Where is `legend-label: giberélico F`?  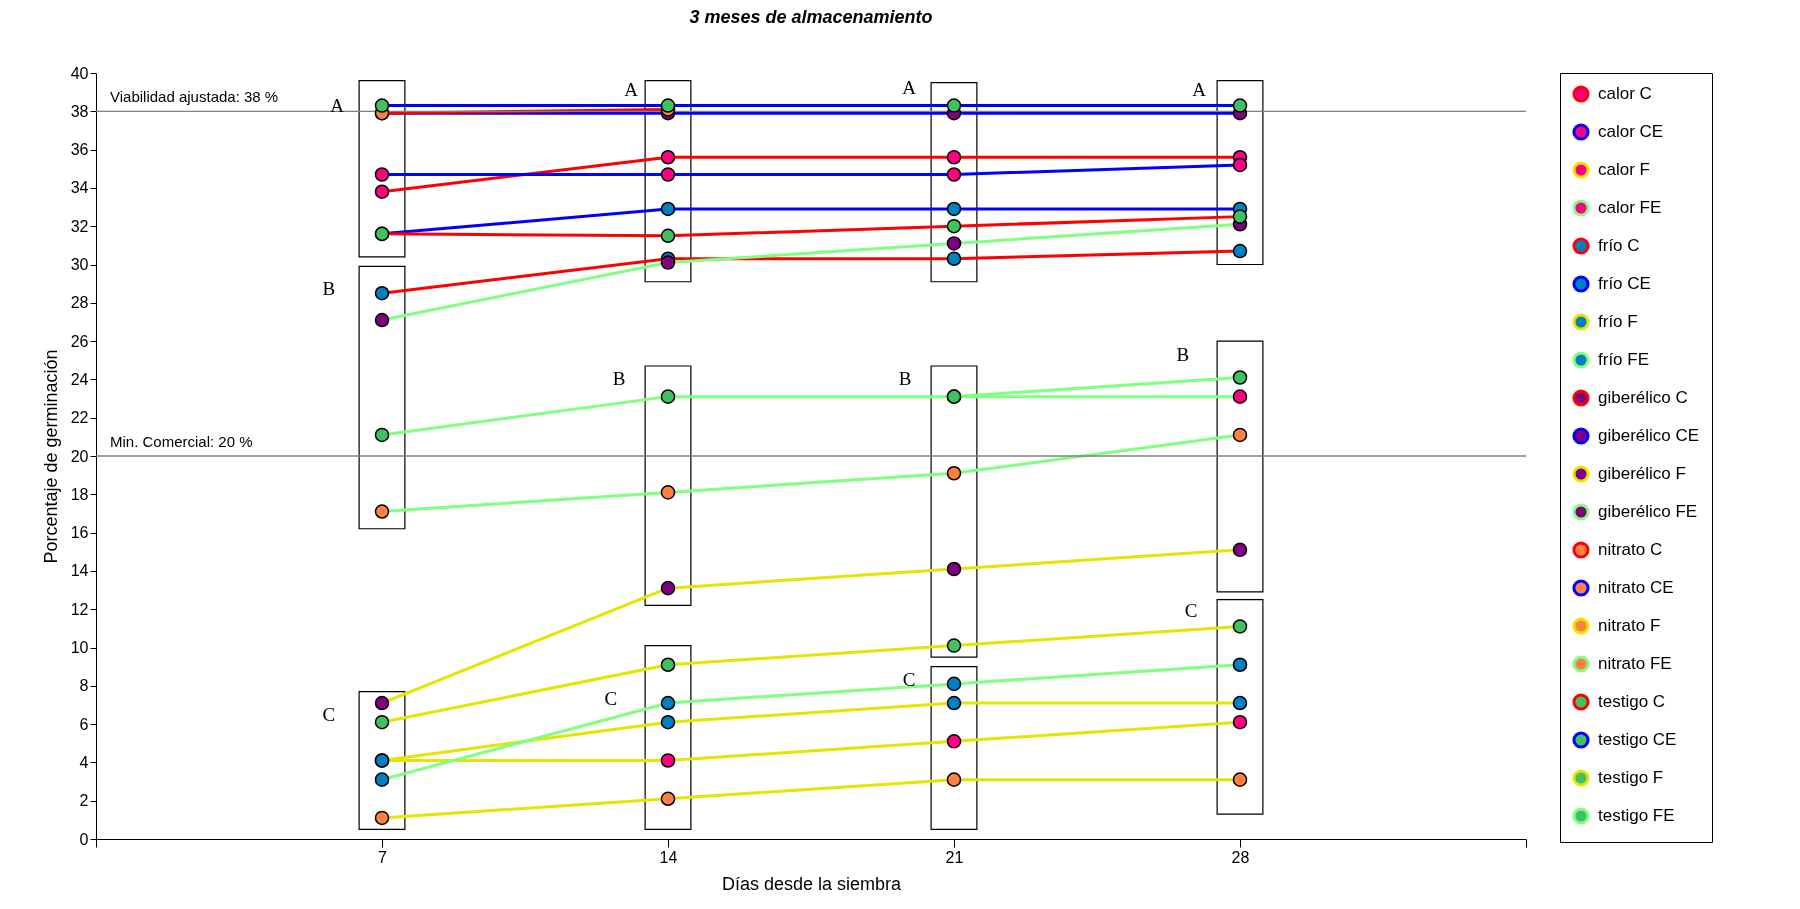
legend-label: giberélico F is located at coordinates (1642, 473).